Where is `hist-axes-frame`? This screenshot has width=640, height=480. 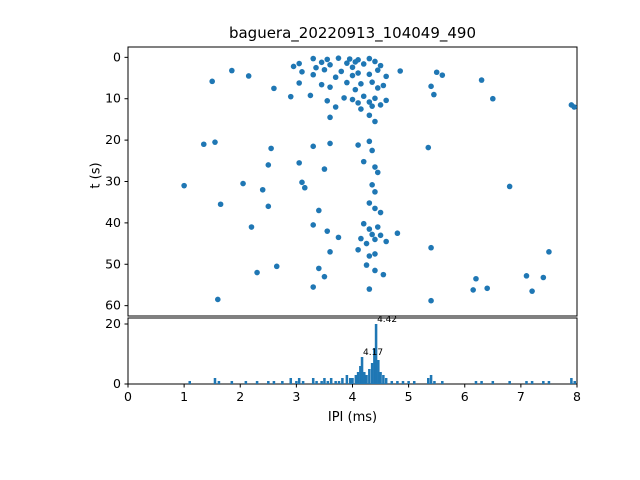 hist-axes-frame is located at coordinates (352, 351).